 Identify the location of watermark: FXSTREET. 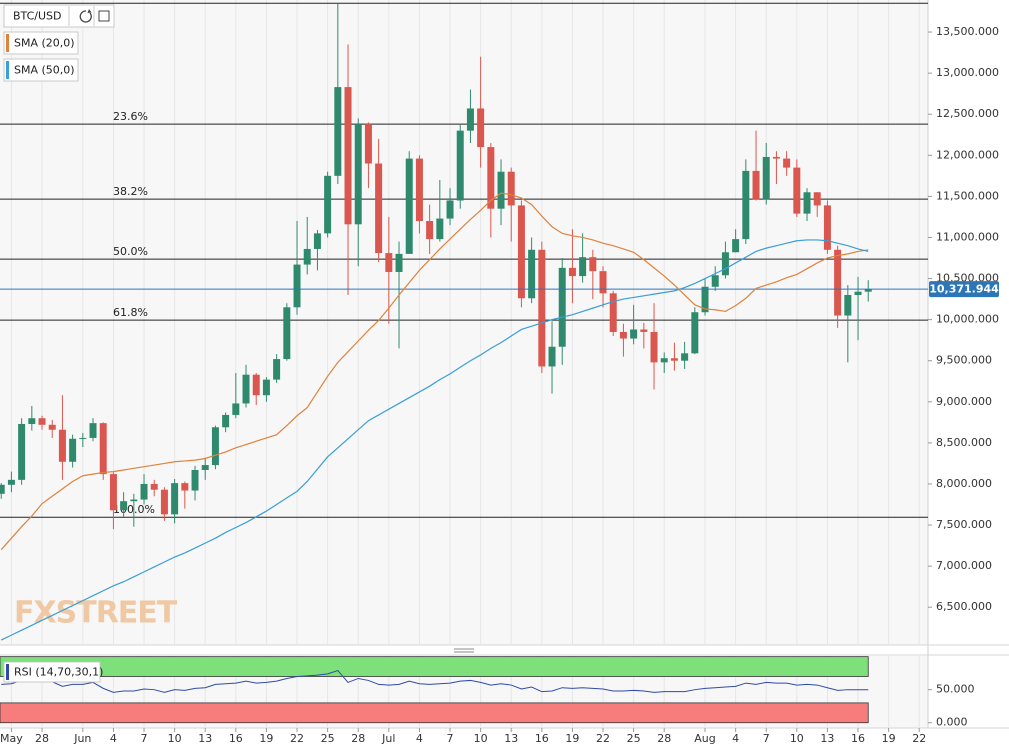
(96, 613).